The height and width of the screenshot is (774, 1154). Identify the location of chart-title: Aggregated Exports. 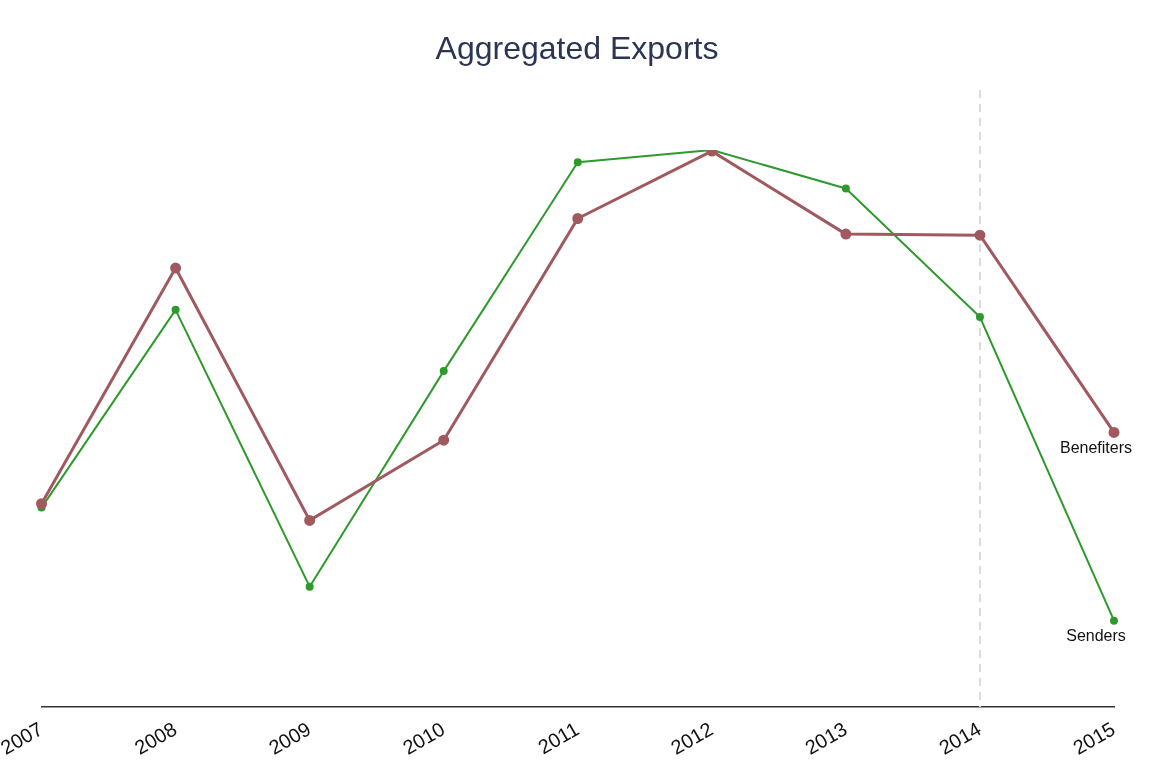
(577, 48).